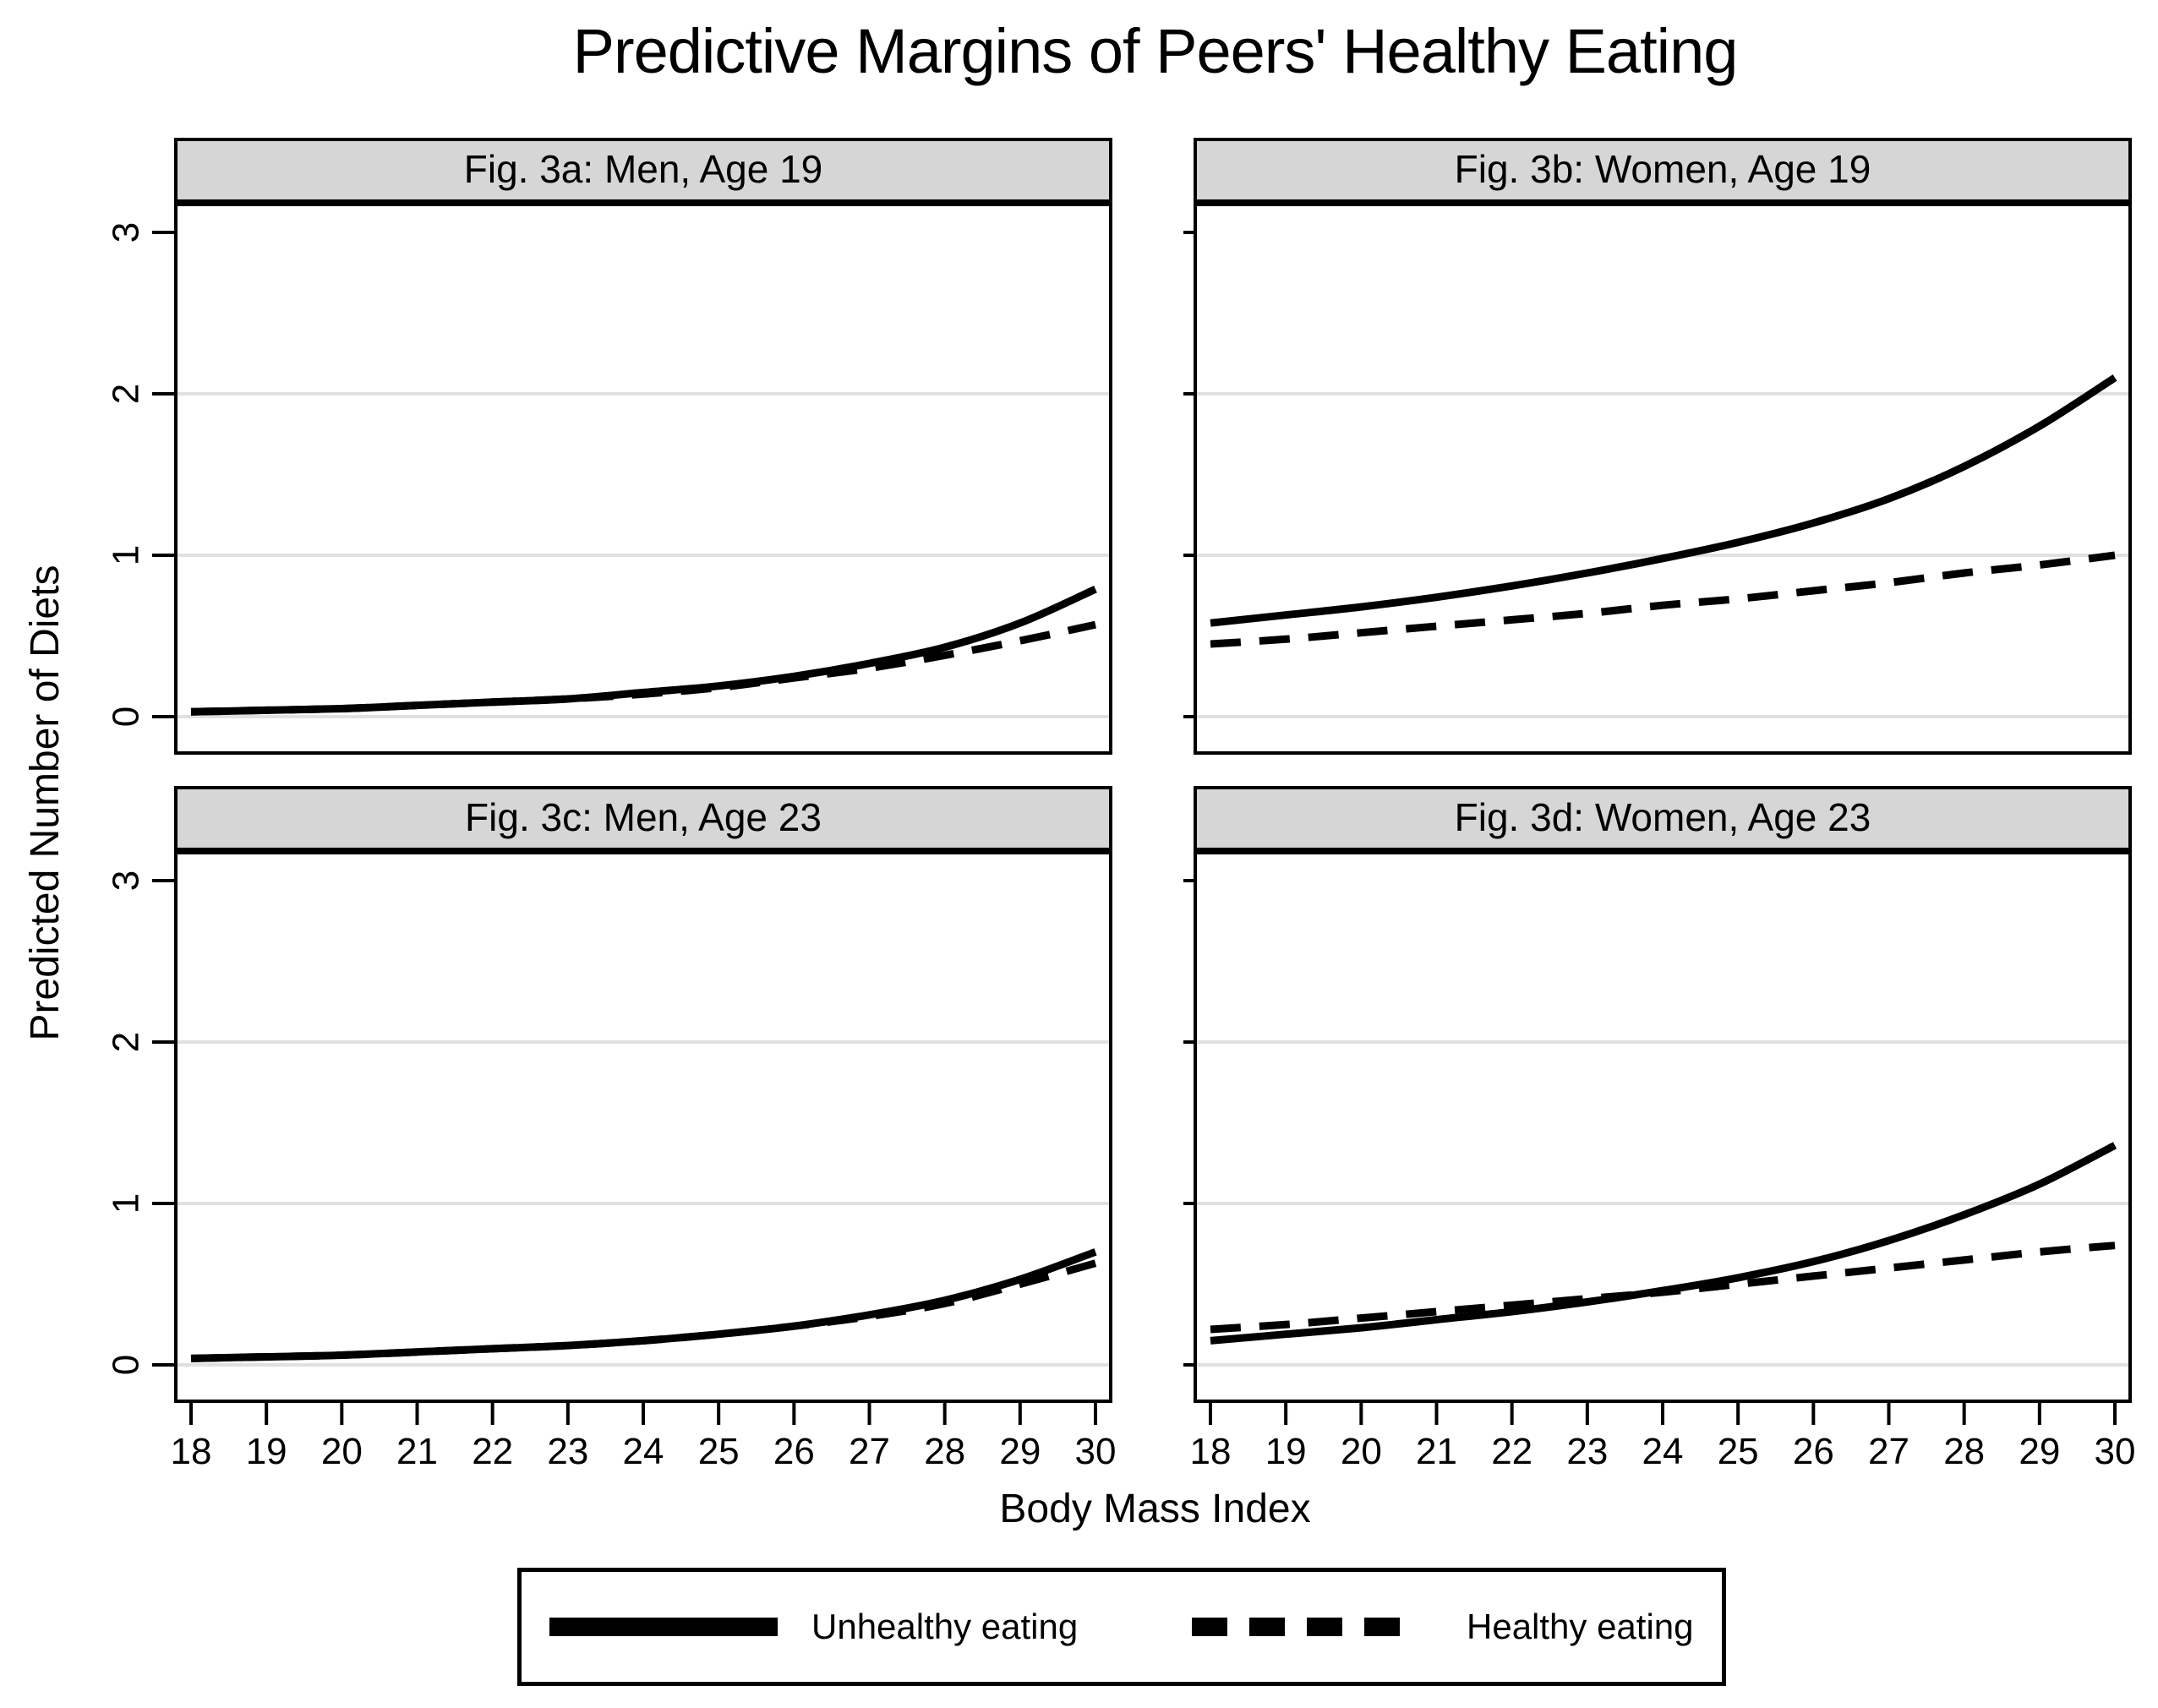 This screenshot has width=2158, height=1708. Describe the element at coordinates (945, 1626) in the screenshot. I see `legend-label-unhealthy: Unhealthy eating` at that location.